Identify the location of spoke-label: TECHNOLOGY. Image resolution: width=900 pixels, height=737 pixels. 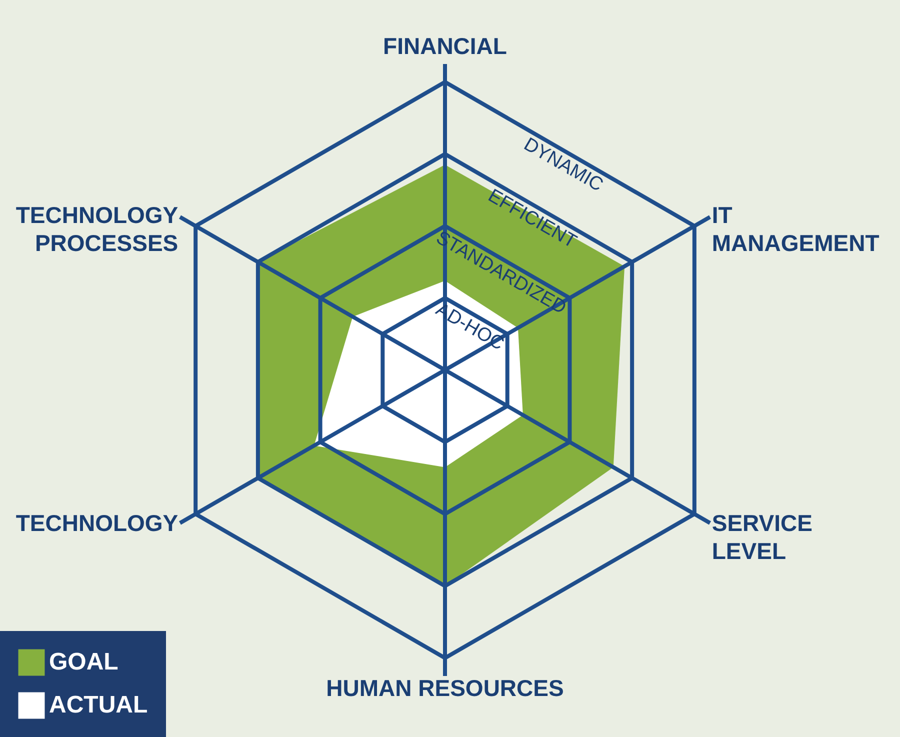
(97, 523).